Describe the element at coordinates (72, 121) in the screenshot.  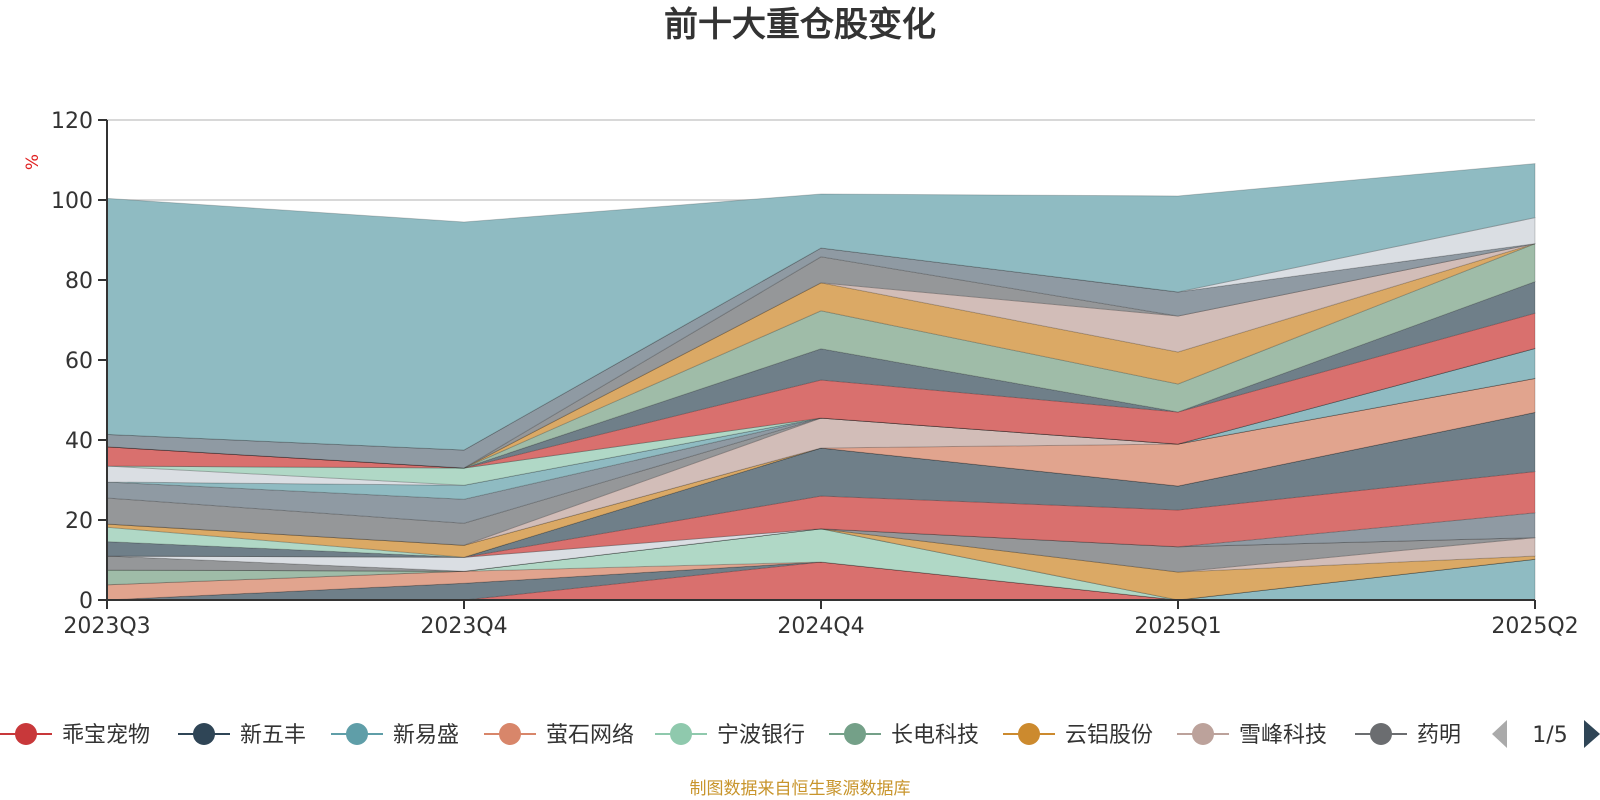
I see `y-tick-label: 120` at that location.